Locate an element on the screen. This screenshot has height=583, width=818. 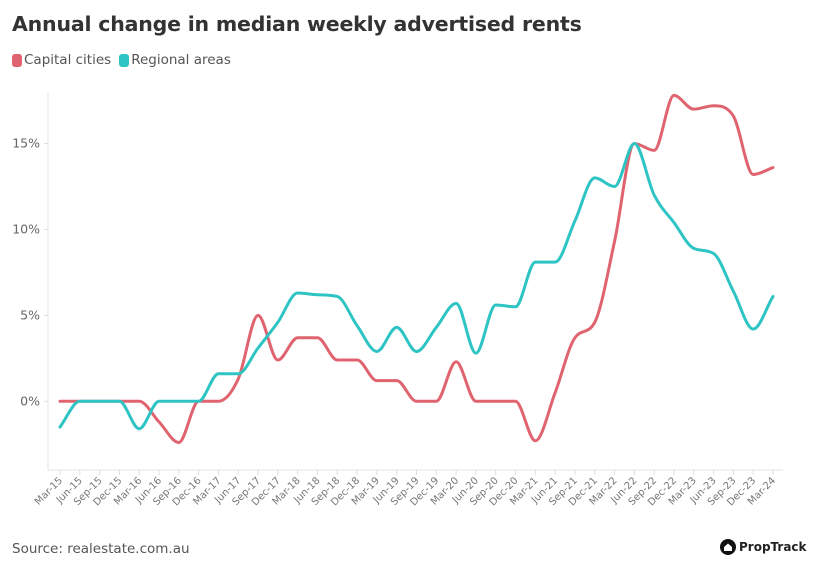
y-tick-label: 10% is located at coordinates (26, 228).